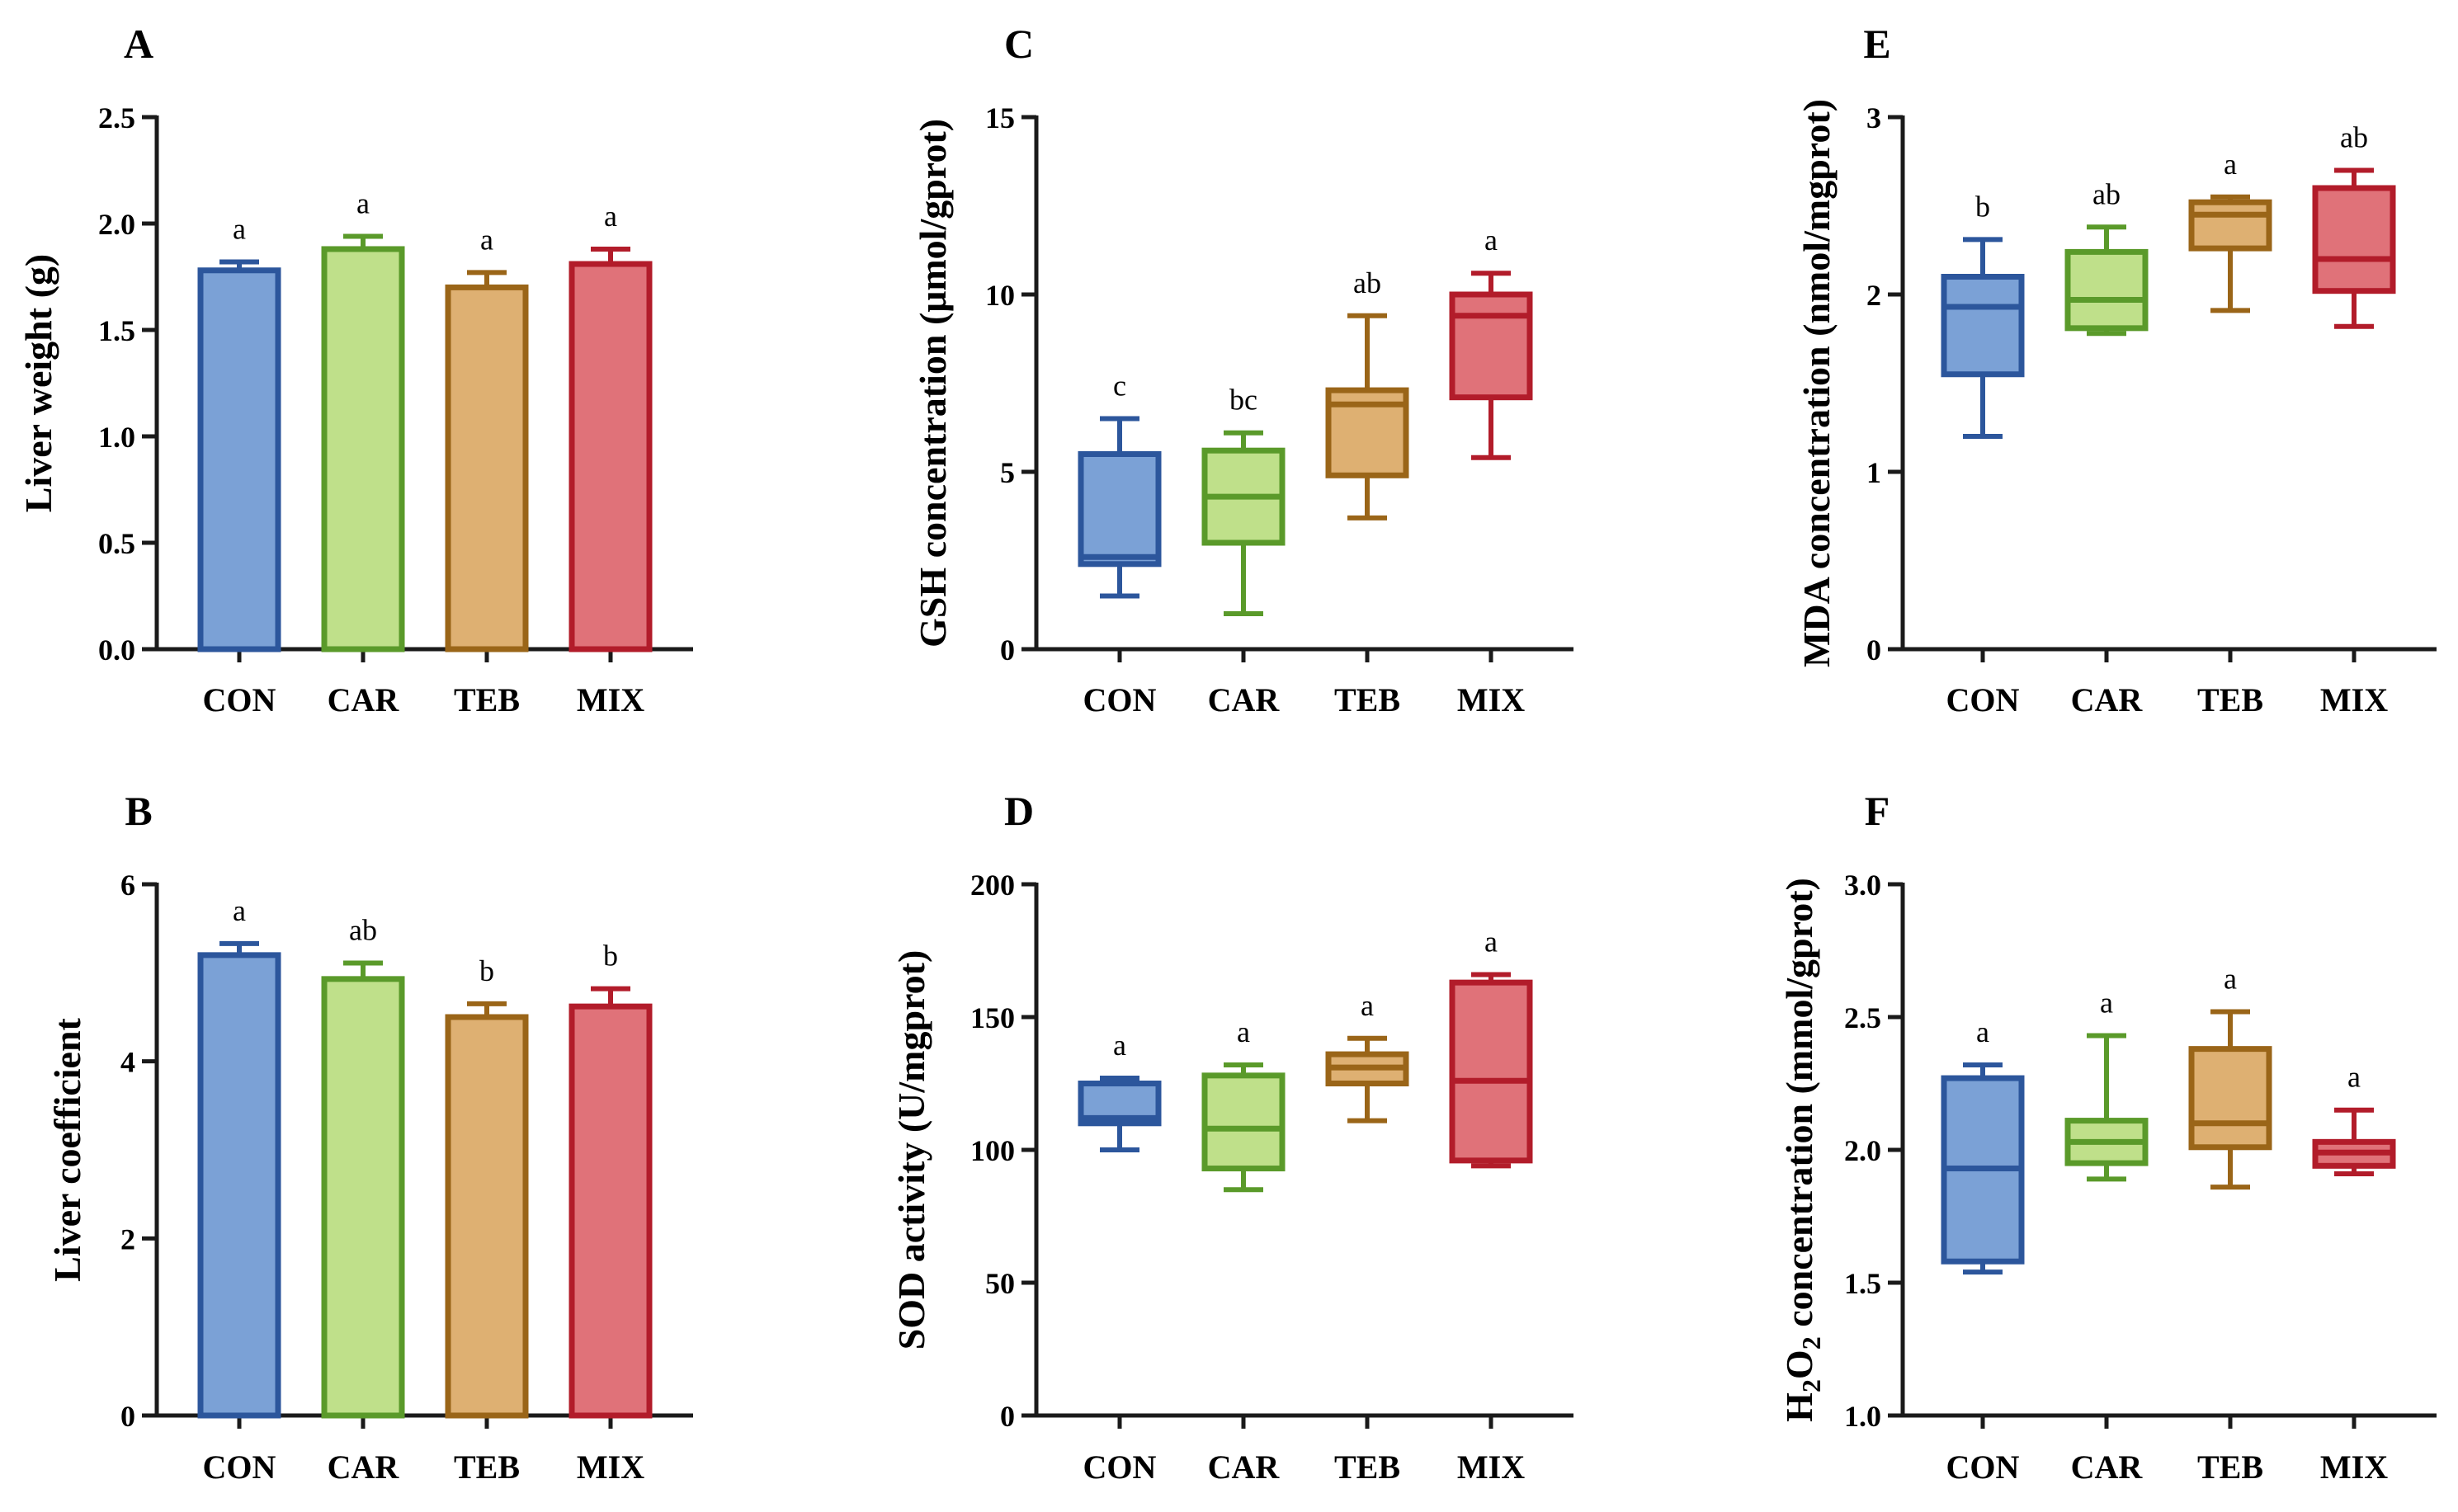 The image size is (2458, 1512). What do you see at coordinates (1878, 811) in the screenshot?
I see `panel-letter: F` at bounding box center [1878, 811].